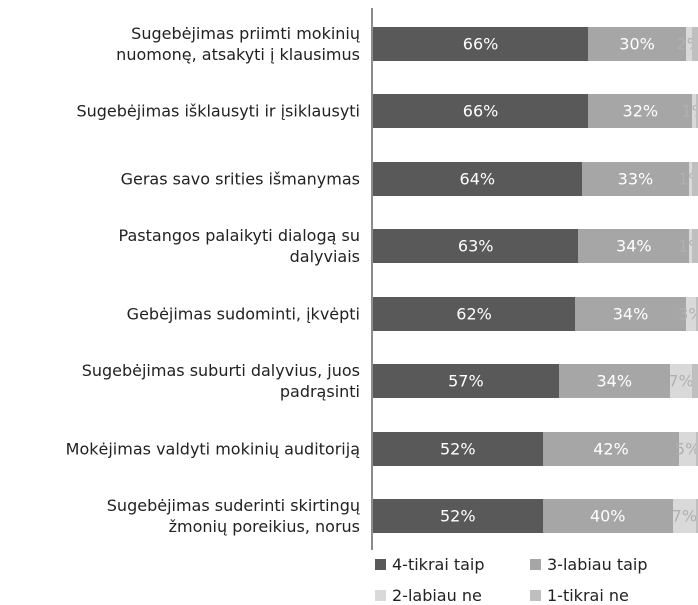  What do you see at coordinates (588, 595) in the screenshot?
I see `legend-label: 1-tikrai ne` at bounding box center [588, 595].